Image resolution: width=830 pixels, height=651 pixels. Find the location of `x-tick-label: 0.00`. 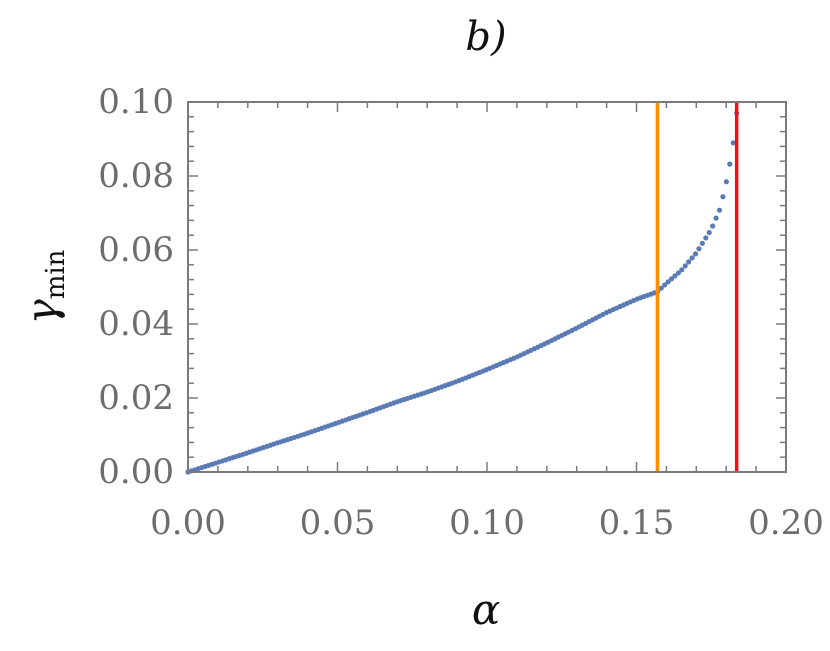

x-tick-label: 0.00 is located at coordinates (188, 523).